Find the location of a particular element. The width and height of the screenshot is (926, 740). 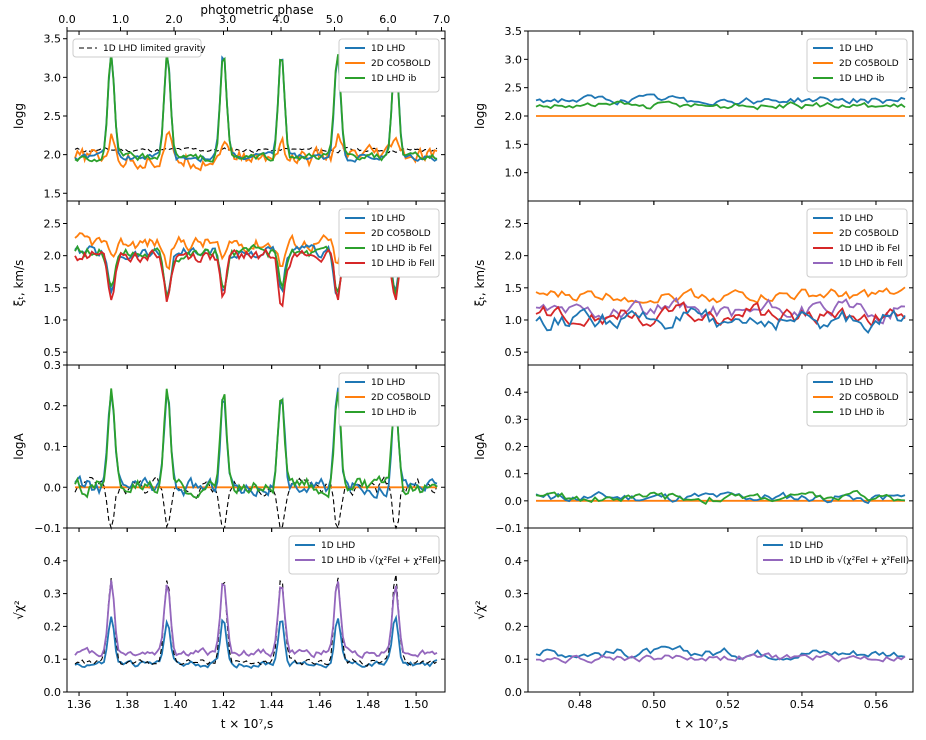

x-tick-label: 0.52 is located at coordinates (728, 704).